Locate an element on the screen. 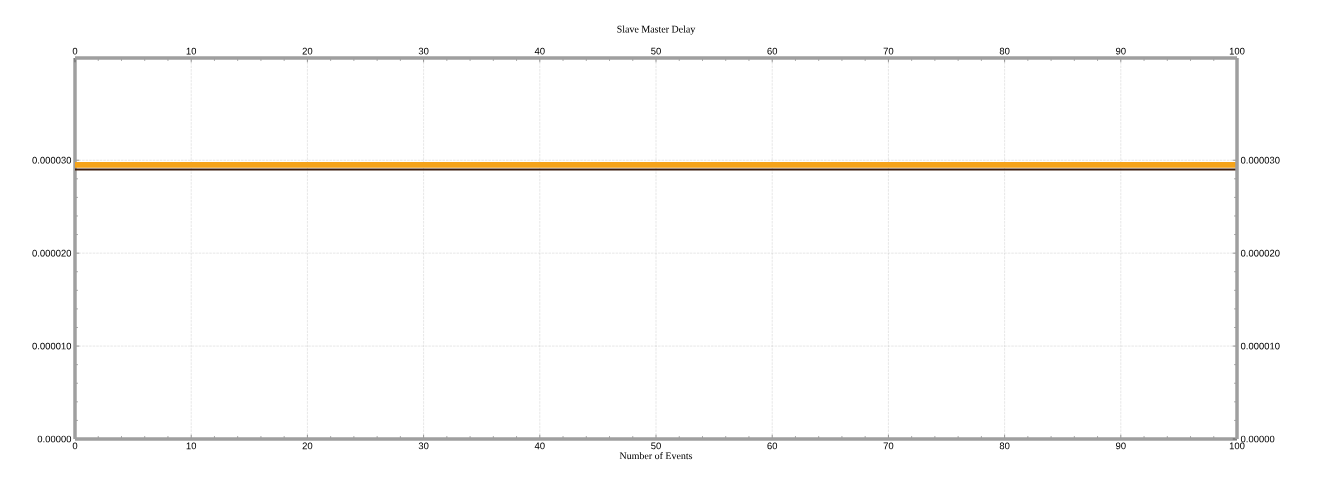  x2-tick-label: 40 is located at coordinates (539, 446).